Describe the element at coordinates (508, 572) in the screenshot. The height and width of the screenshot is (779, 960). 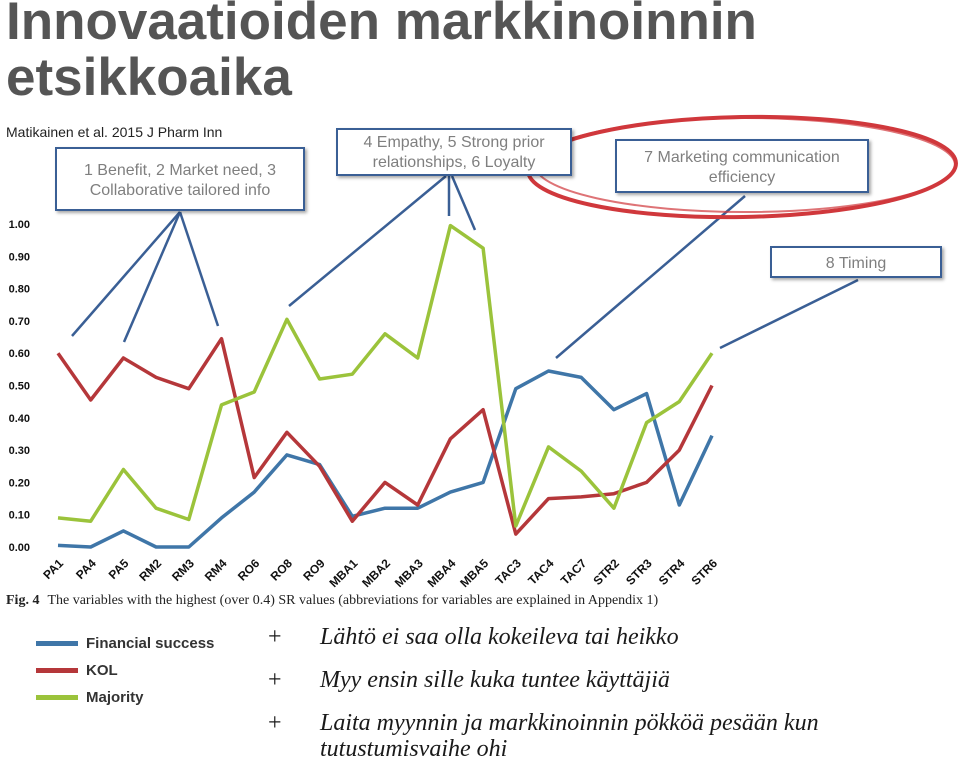
I see `x-tick-label: TAC3` at that location.